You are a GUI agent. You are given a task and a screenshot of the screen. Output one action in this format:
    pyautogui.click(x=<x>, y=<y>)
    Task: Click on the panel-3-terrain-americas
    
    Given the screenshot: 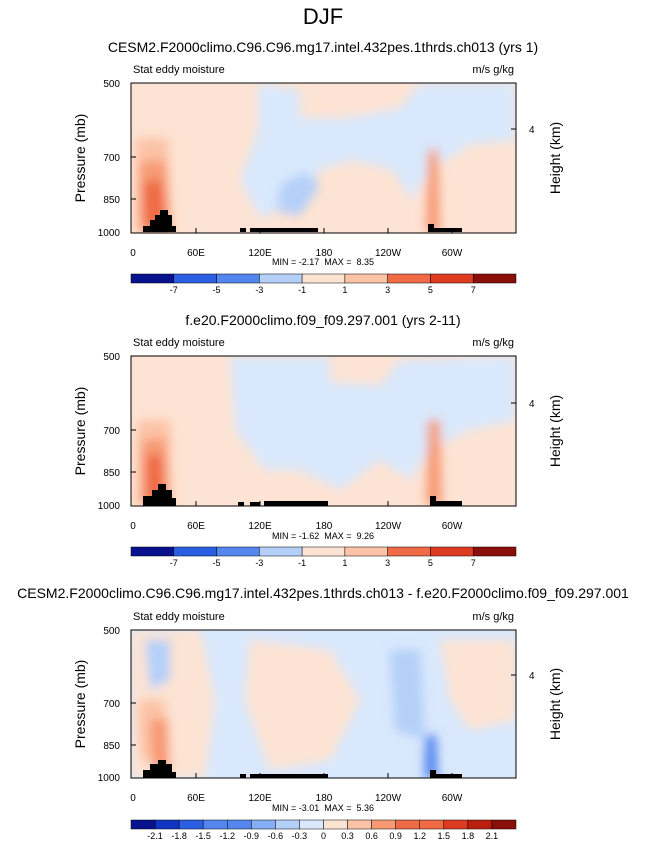 What is the action you would take?
    pyautogui.click(x=446, y=774)
    